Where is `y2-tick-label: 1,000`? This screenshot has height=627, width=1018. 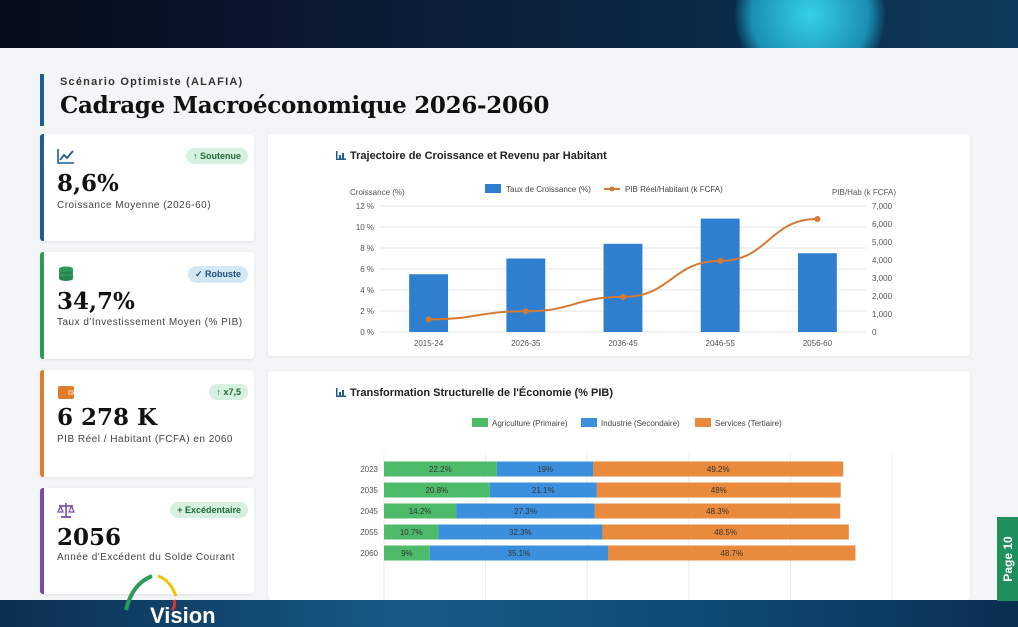 y2-tick-label: 1,000 is located at coordinates (882, 314).